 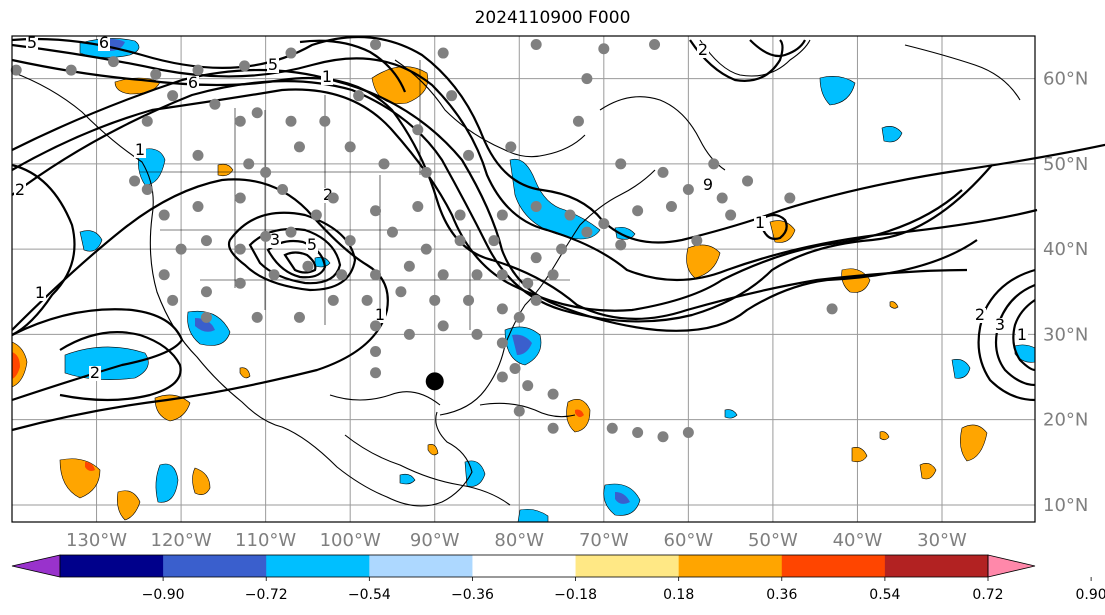 What do you see at coordinates (604, 540) in the screenshot?
I see `longitude-label: 70°W` at bounding box center [604, 540].